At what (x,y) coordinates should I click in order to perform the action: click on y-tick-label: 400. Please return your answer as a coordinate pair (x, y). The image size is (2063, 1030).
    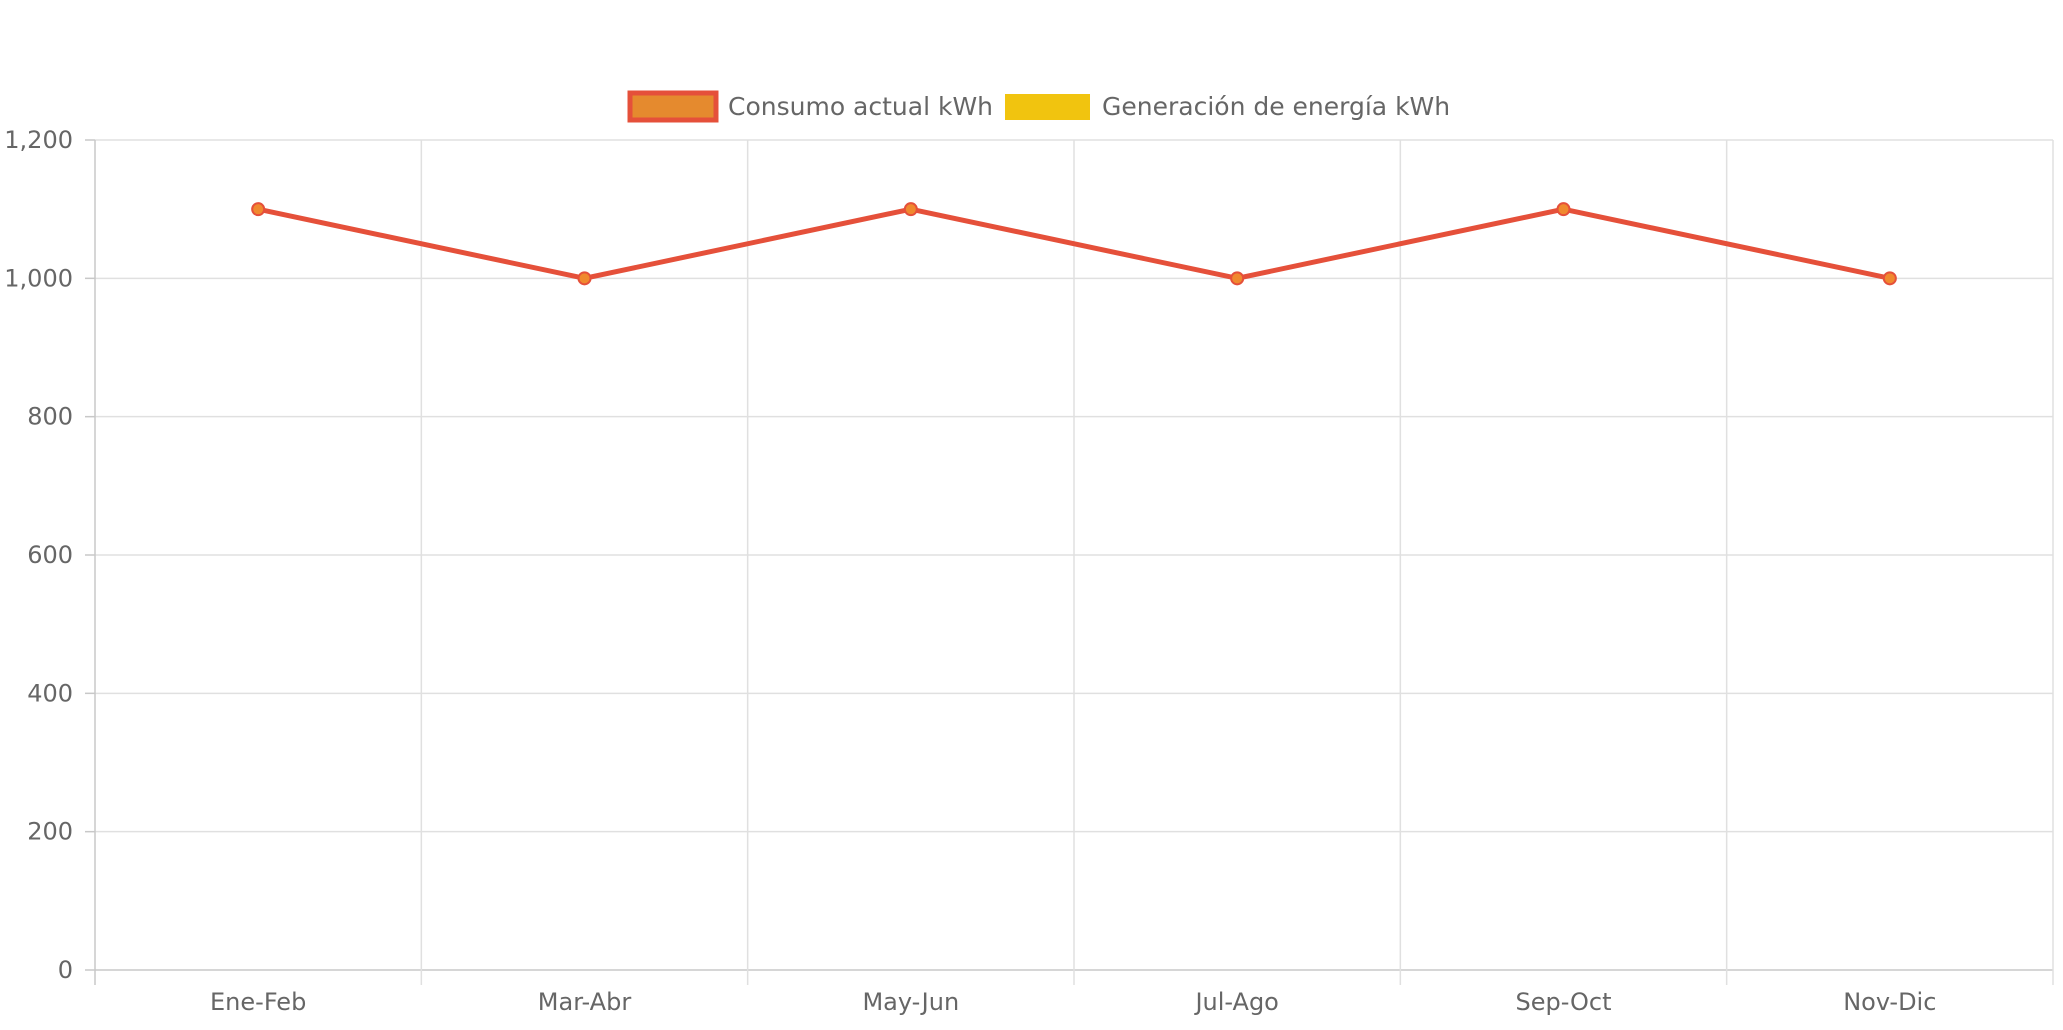
    Looking at the image, I should click on (50, 693).